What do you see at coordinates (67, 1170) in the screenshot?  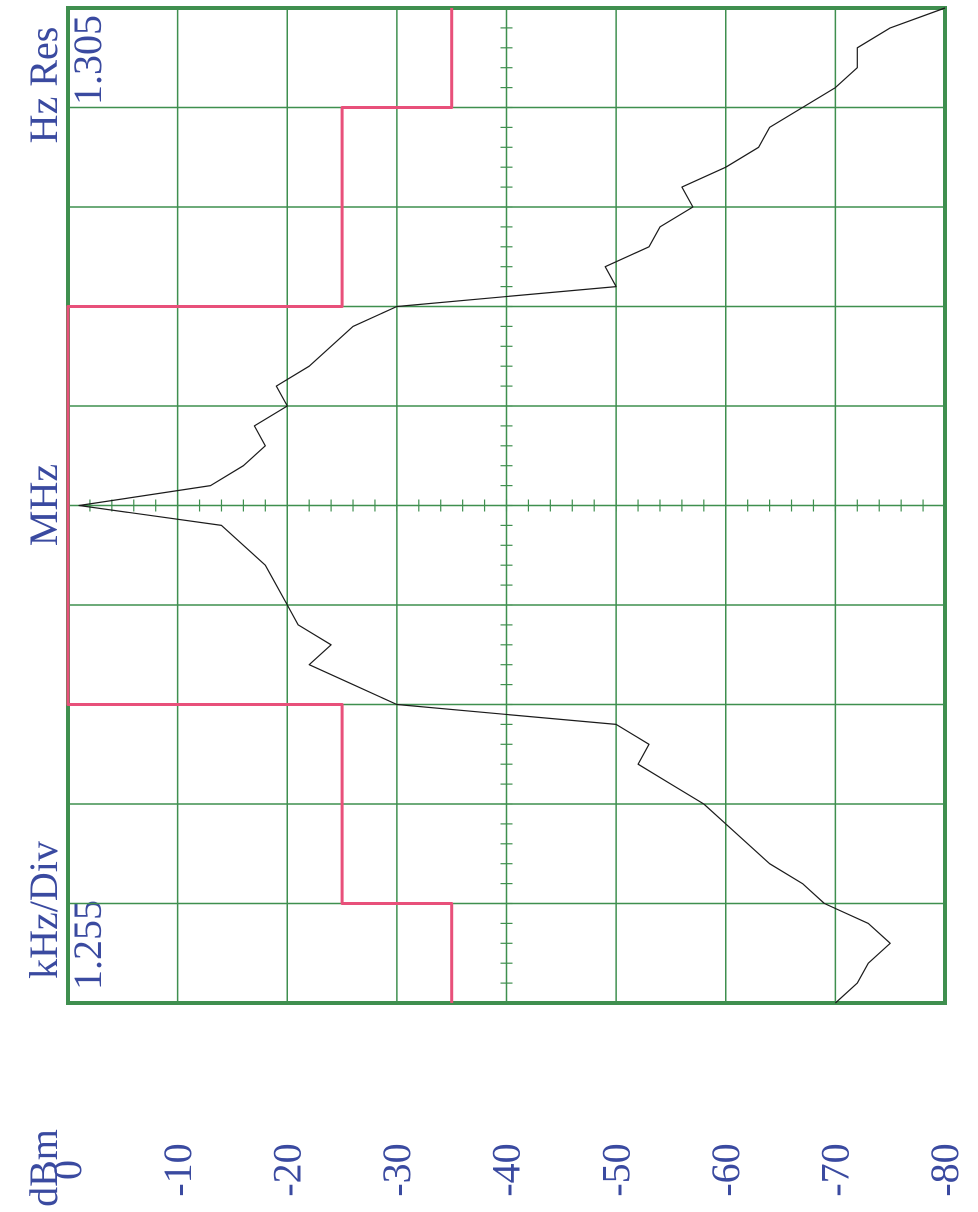 I see `y-tick-label: 0` at bounding box center [67, 1170].